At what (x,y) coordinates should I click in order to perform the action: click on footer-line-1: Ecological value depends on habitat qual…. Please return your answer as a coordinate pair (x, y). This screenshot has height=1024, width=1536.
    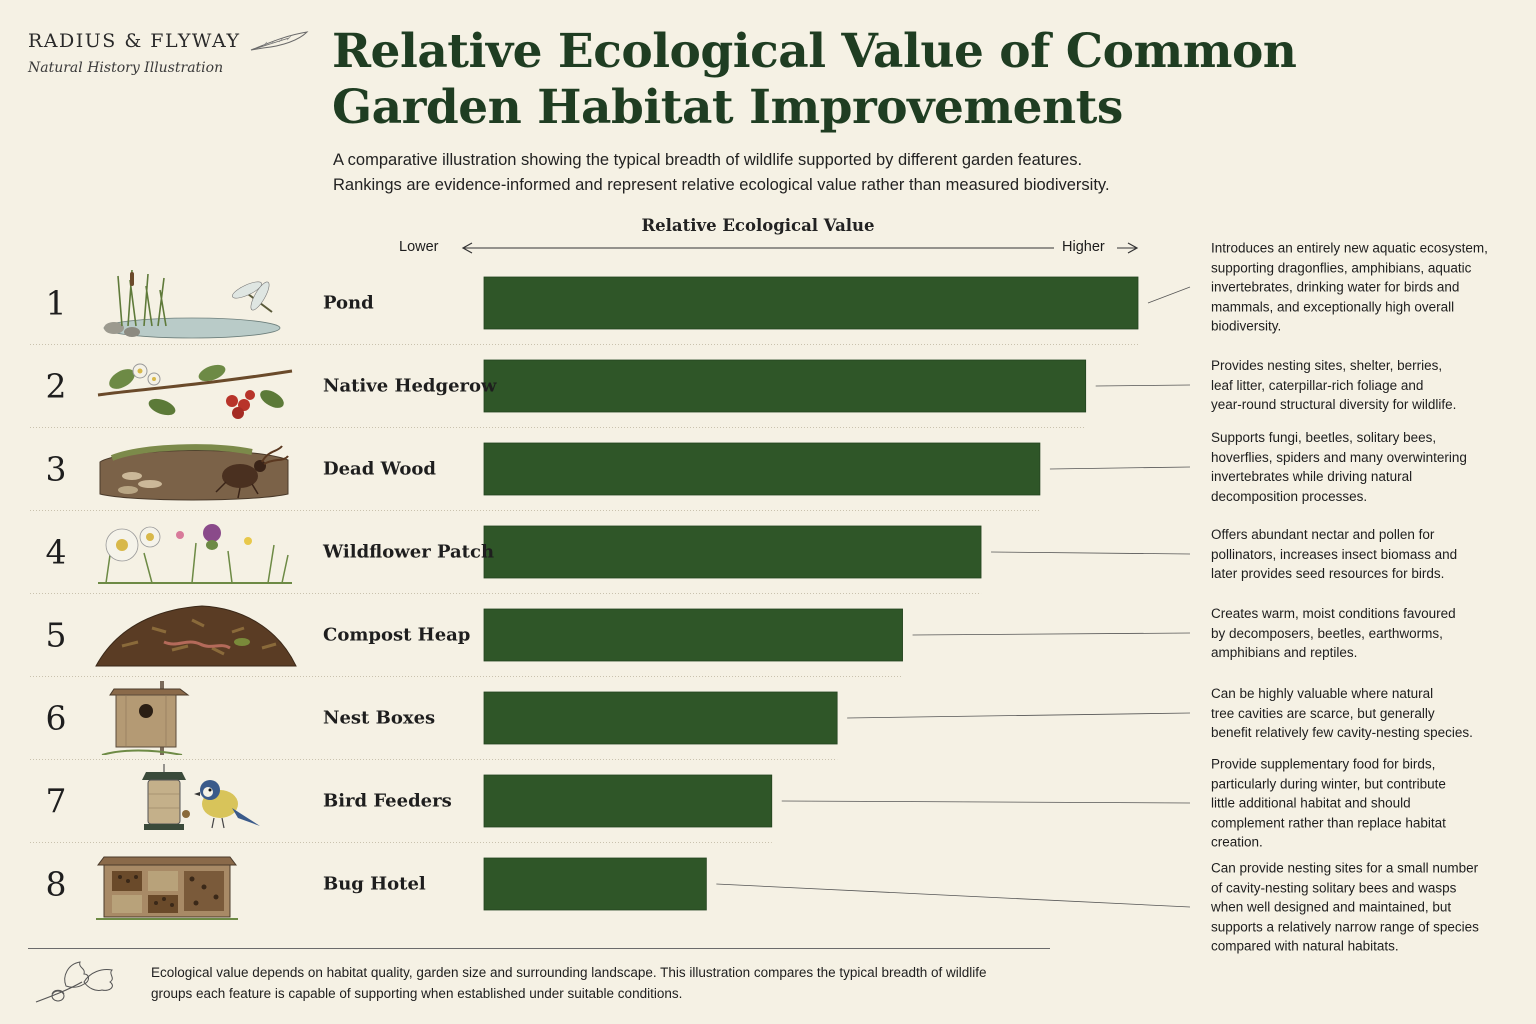
    Looking at the image, I should click on (569, 972).